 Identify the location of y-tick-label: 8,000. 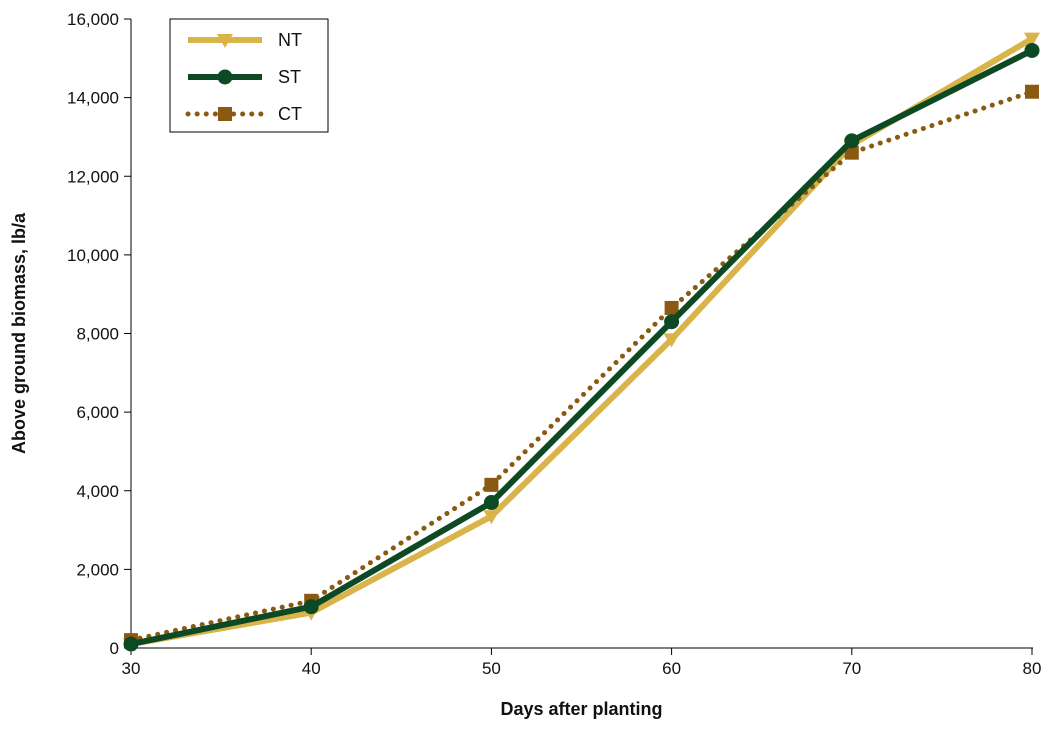
(97, 334).